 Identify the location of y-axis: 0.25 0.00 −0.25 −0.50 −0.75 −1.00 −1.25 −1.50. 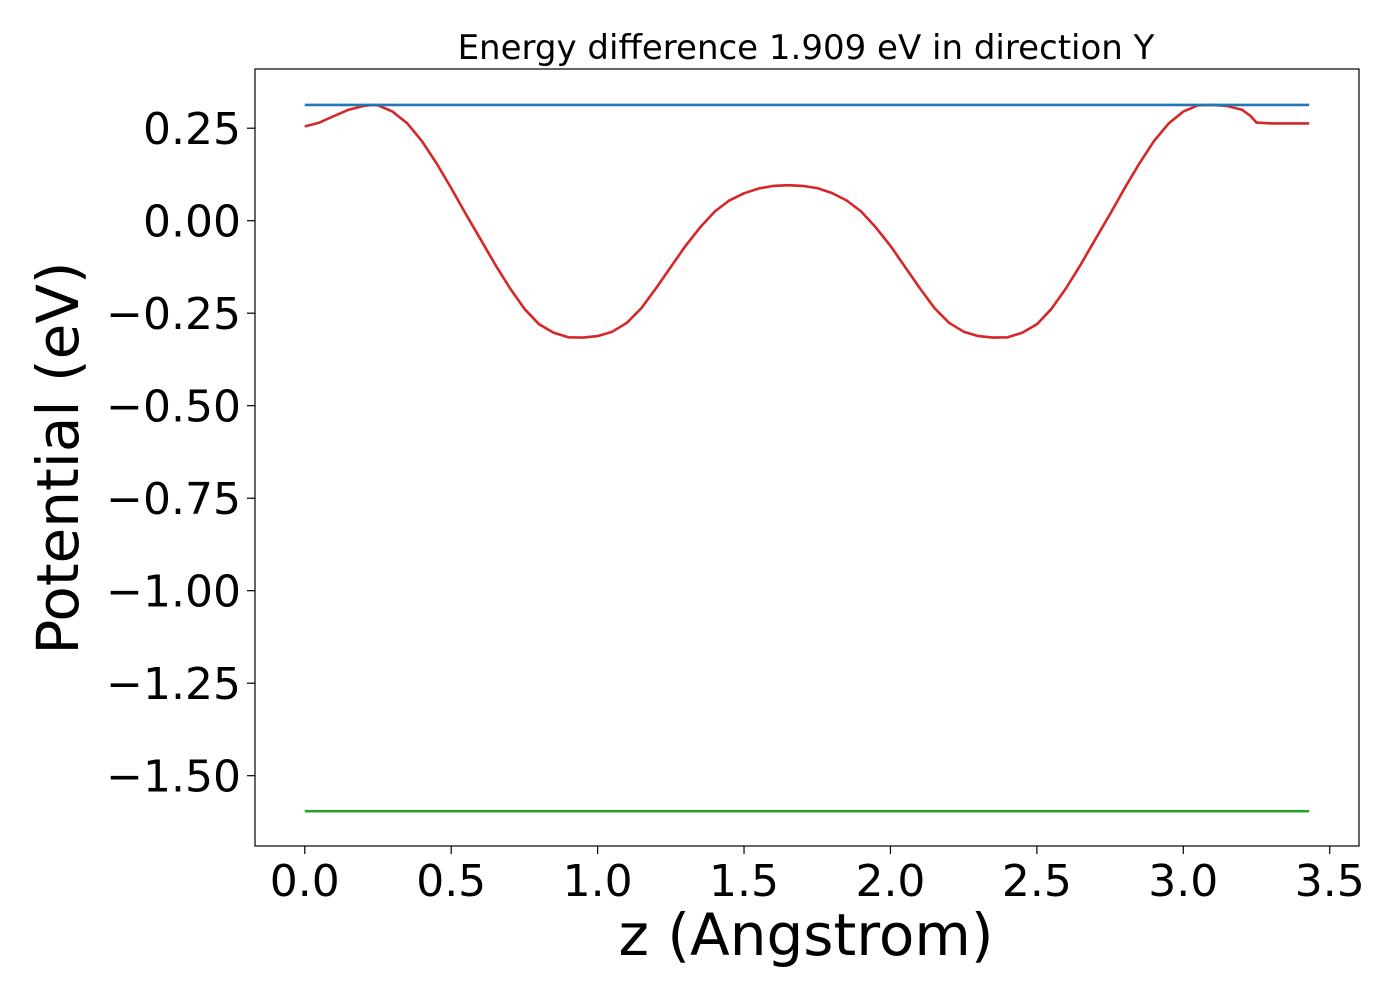
(180, 453).